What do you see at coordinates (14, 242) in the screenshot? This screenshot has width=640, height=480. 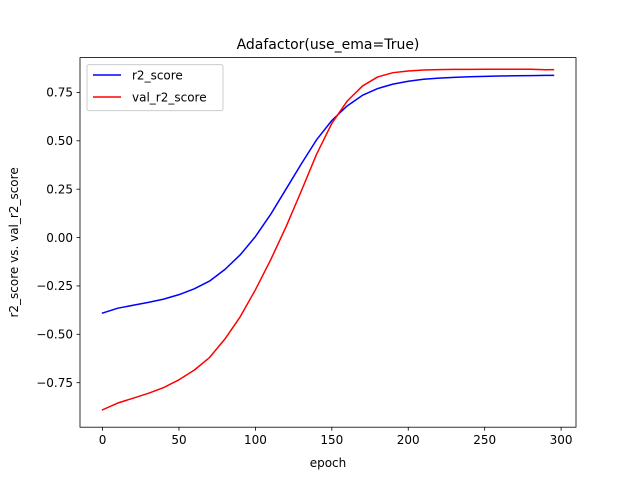 I see `y-axis-label: r2_score vs. val_r2_score` at bounding box center [14, 242].